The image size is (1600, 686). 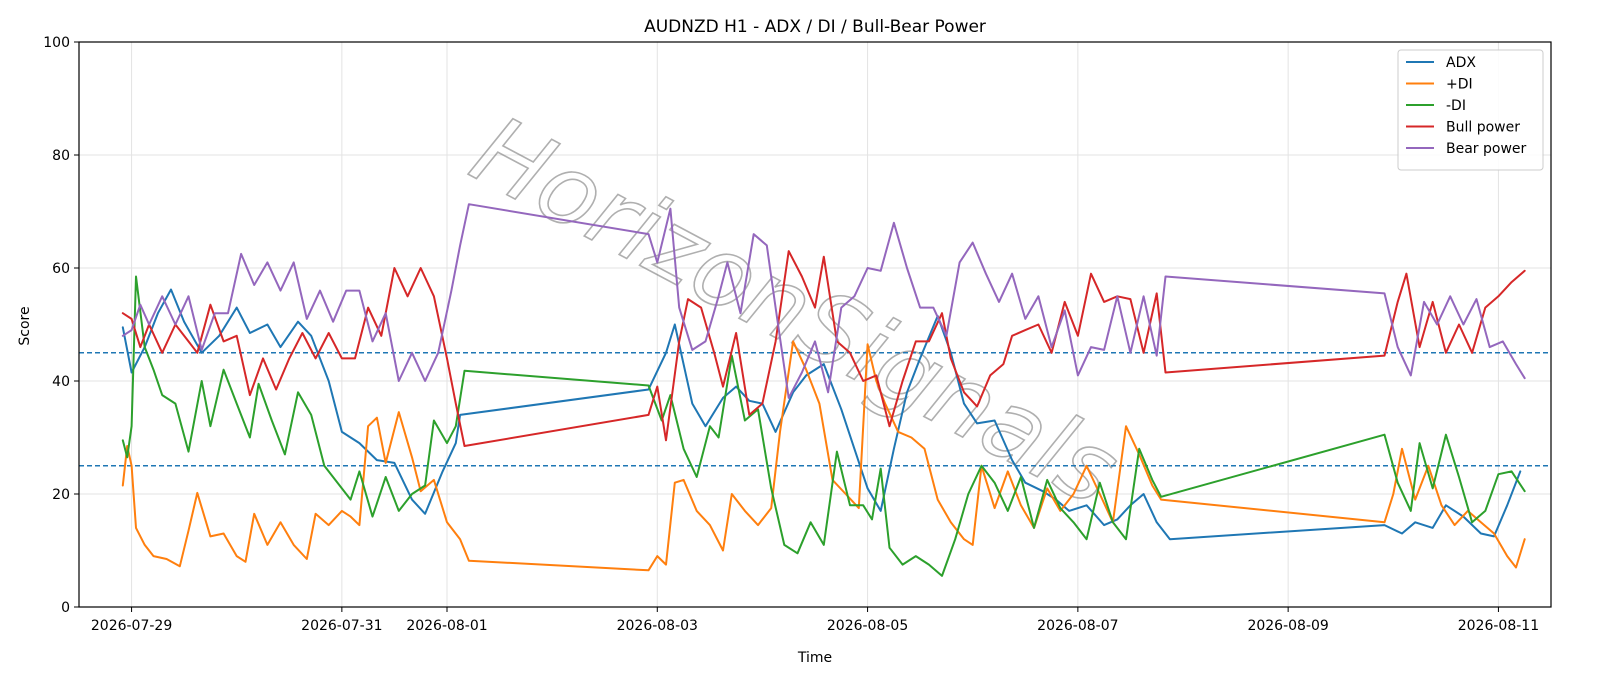 What do you see at coordinates (61, 325) in the screenshot?
I see `y-axis: 0 20 40 60 80 100` at bounding box center [61, 325].